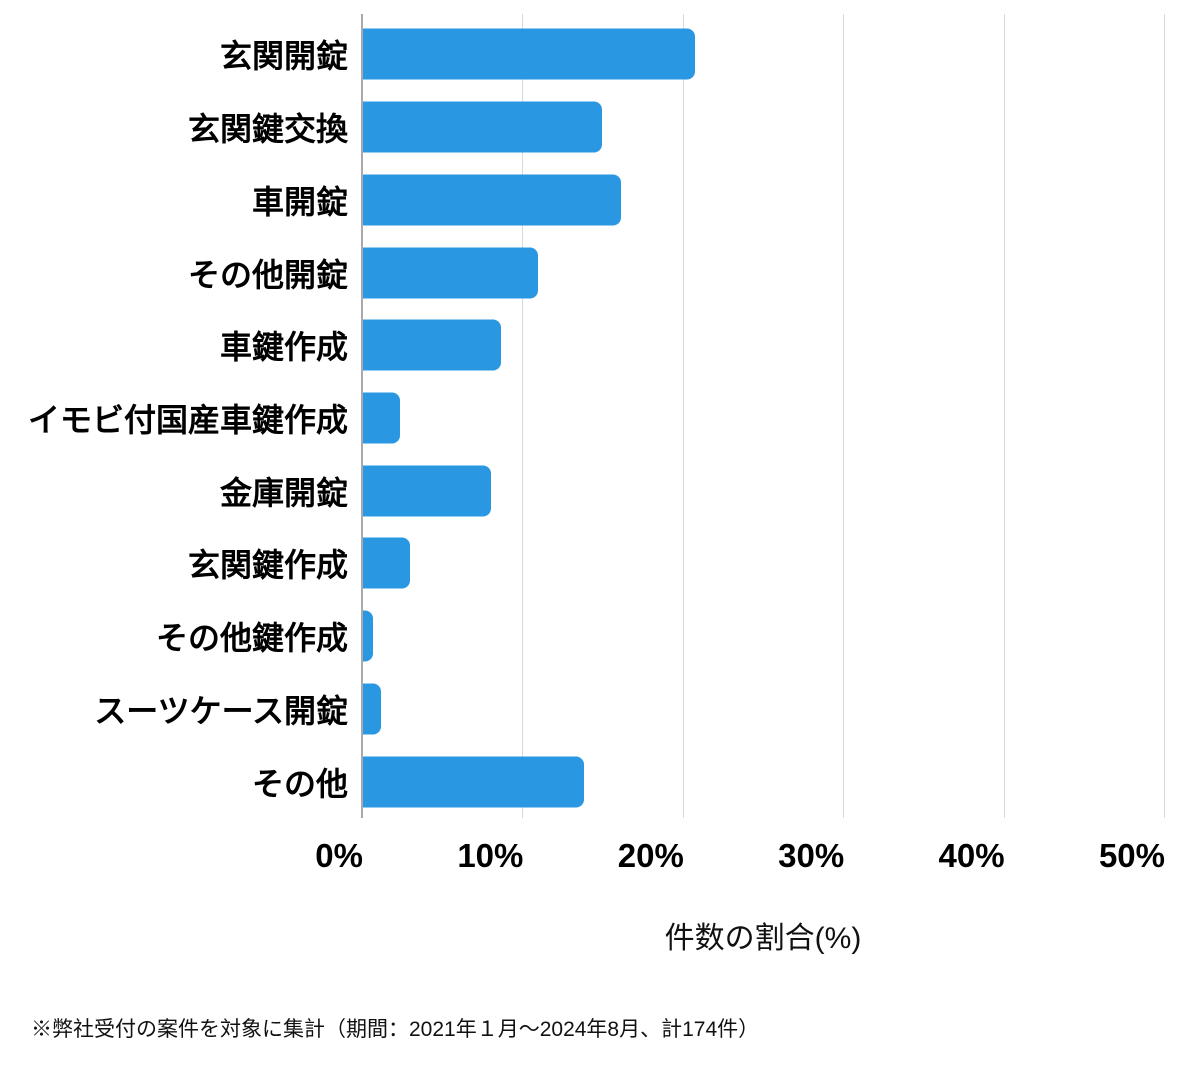 This screenshot has width=1200, height=1069. I want to click on category-label: 車開錠, so click(299, 201).